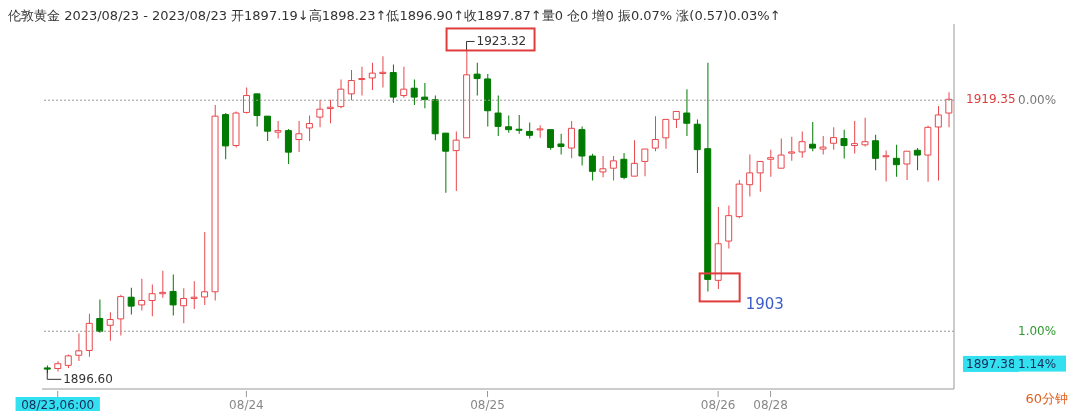  Describe the element at coordinates (246, 404) in the screenshot. I see `x-tick-label: 08/24` at that location.